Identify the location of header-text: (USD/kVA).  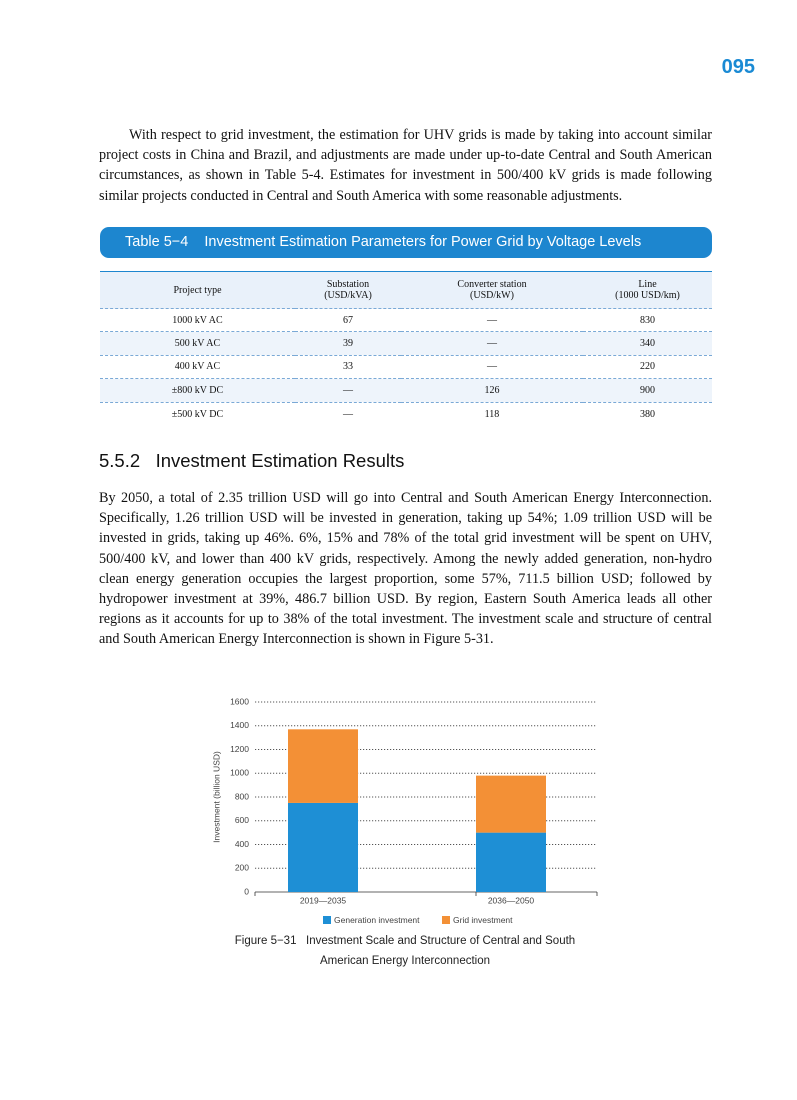
(348, 295).